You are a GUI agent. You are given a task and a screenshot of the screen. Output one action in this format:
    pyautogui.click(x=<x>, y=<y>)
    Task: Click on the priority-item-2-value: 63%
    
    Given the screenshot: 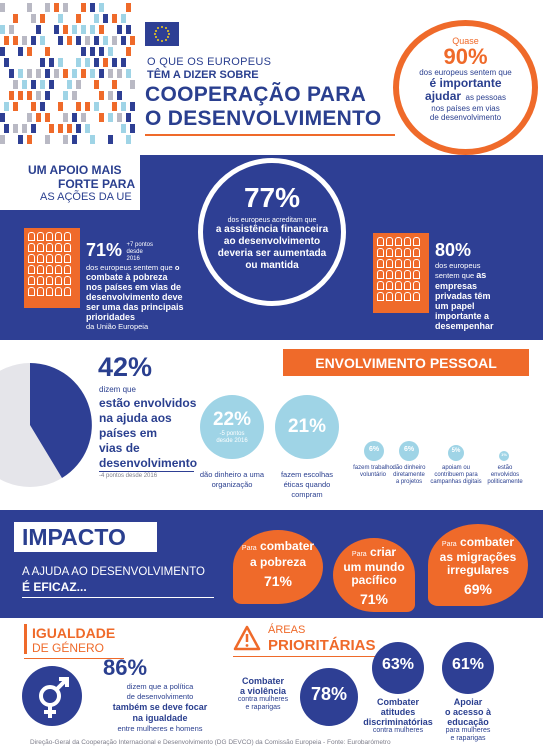 What is the action you would take?
    pyautogui.click(x=398, y=664)
    